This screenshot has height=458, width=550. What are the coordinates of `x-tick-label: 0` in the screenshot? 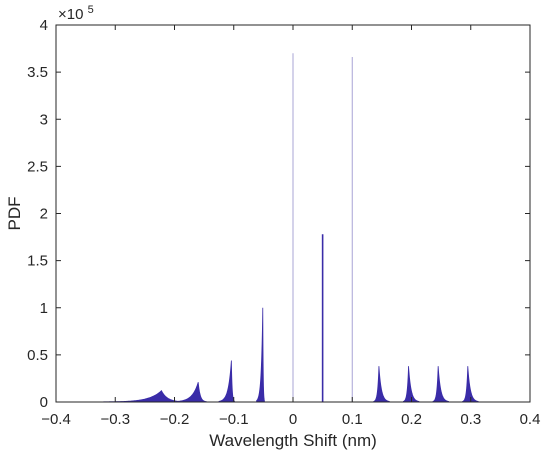 It's located at (293, 419).